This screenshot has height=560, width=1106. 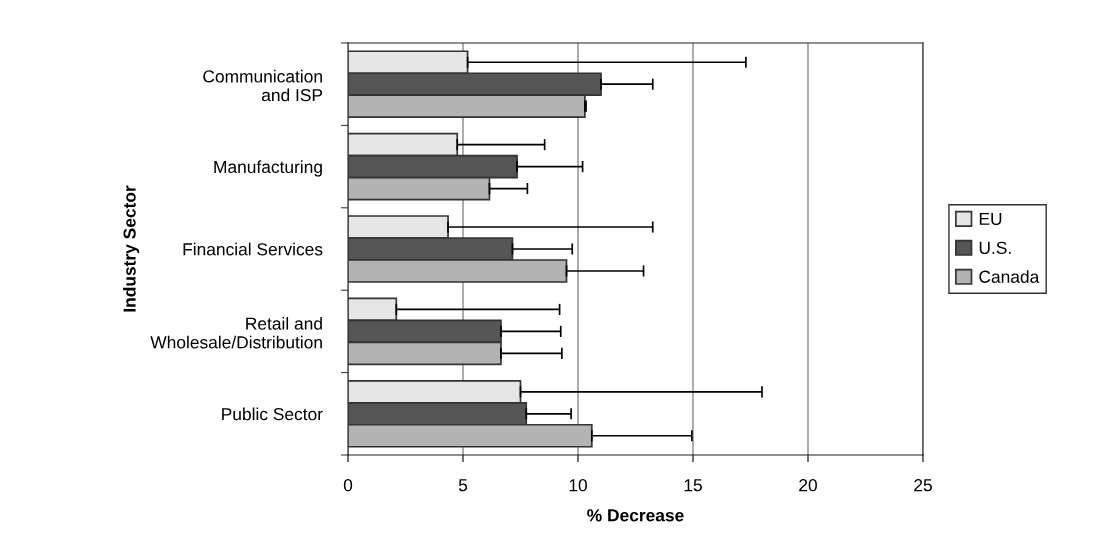 I want to click on y-tick-label: Financial Services, so click(x=253, y=249).